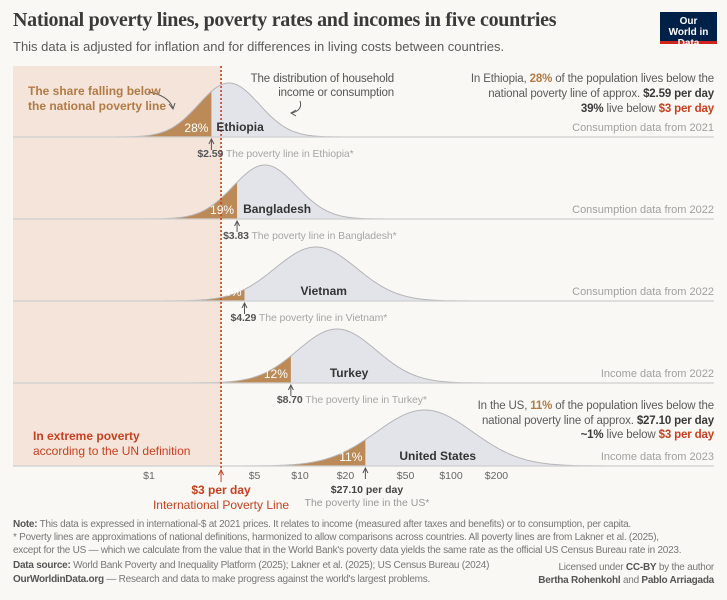 This screenshot has width=727, height=600. What do you see at coordinates (322, 318) in the screenshot?
I see `poverty-line-text: The poverty line in Vietnam*` at bounding box center [322, 318].